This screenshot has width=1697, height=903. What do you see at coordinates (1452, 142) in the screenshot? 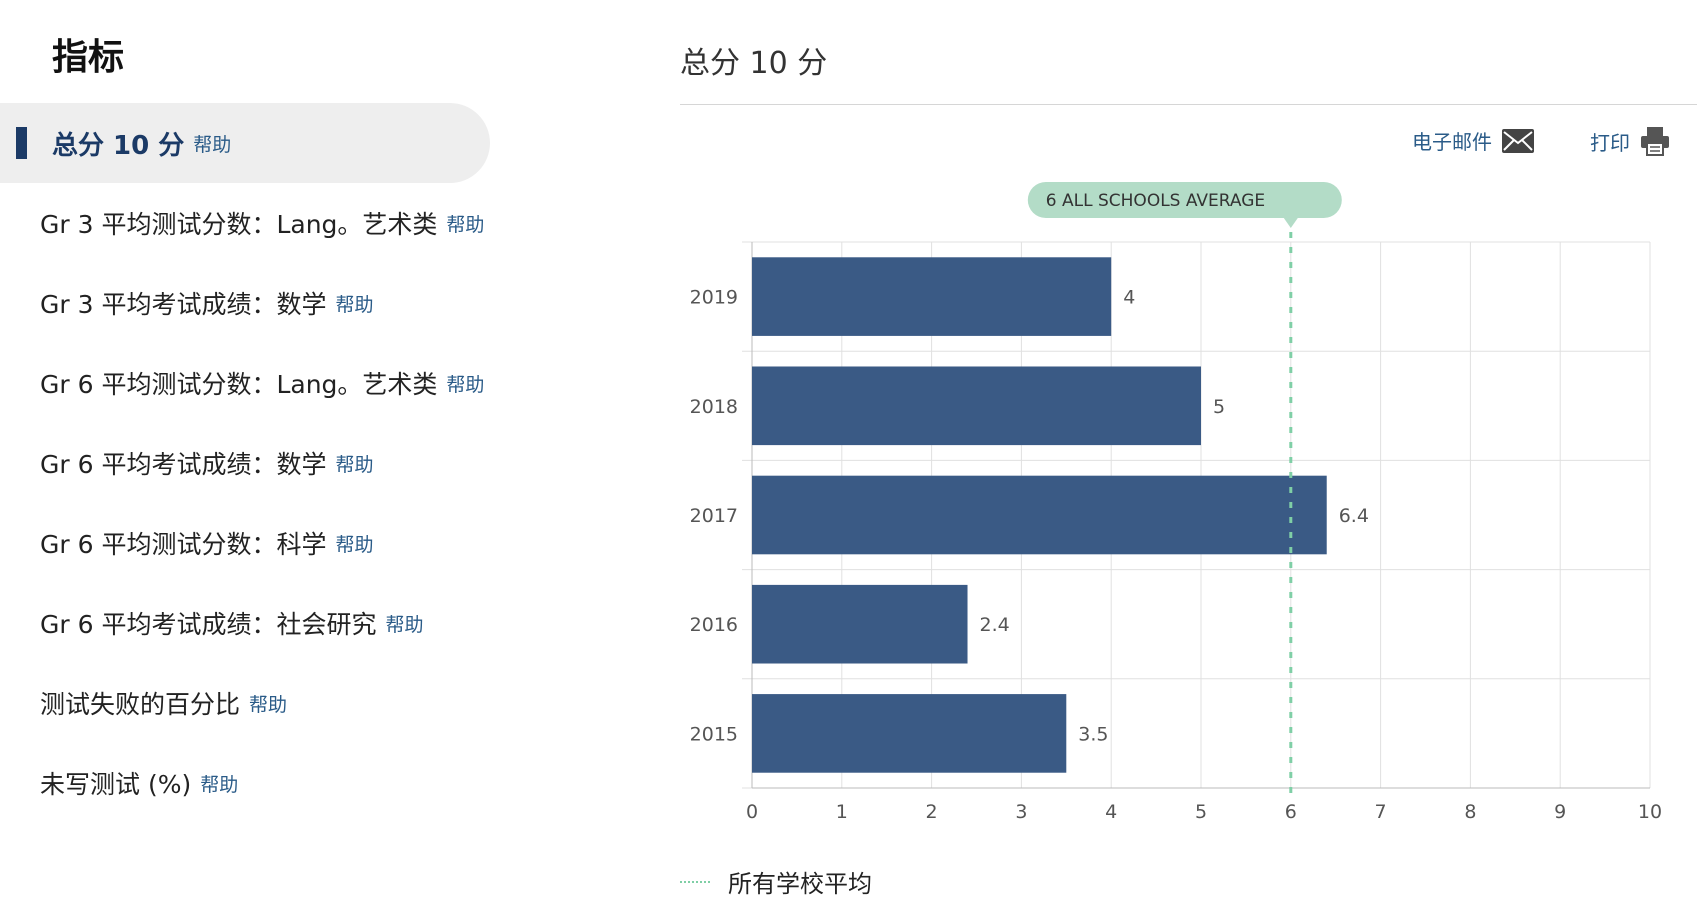
I see `email-label: 电子邮件` at bounding box center [1452, 142].